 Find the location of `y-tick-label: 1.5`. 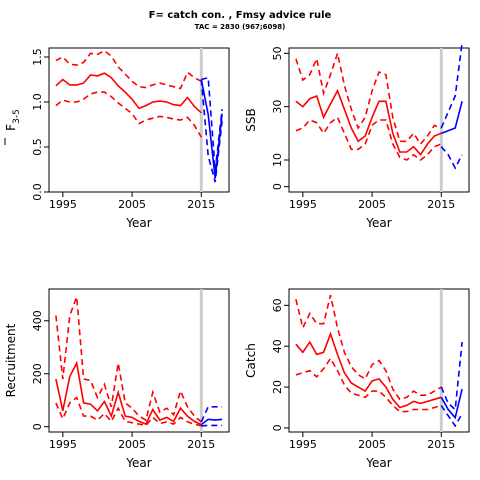

y-tick-label: 1.5 is located at coordinates (37, 57).